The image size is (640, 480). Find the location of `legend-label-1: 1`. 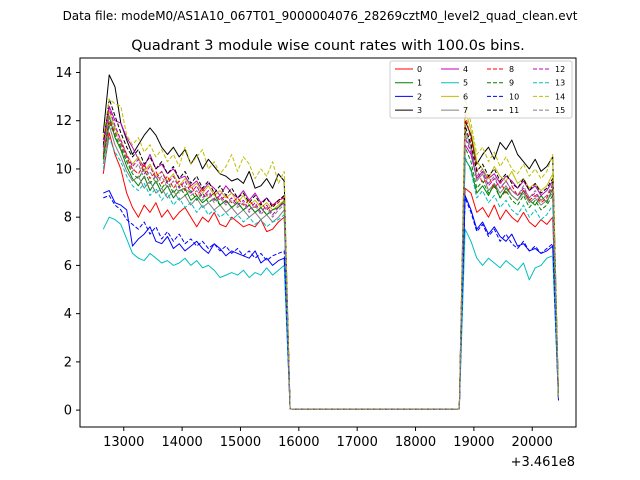

legend-label-1: 1 is located at coordinates (419, 83).